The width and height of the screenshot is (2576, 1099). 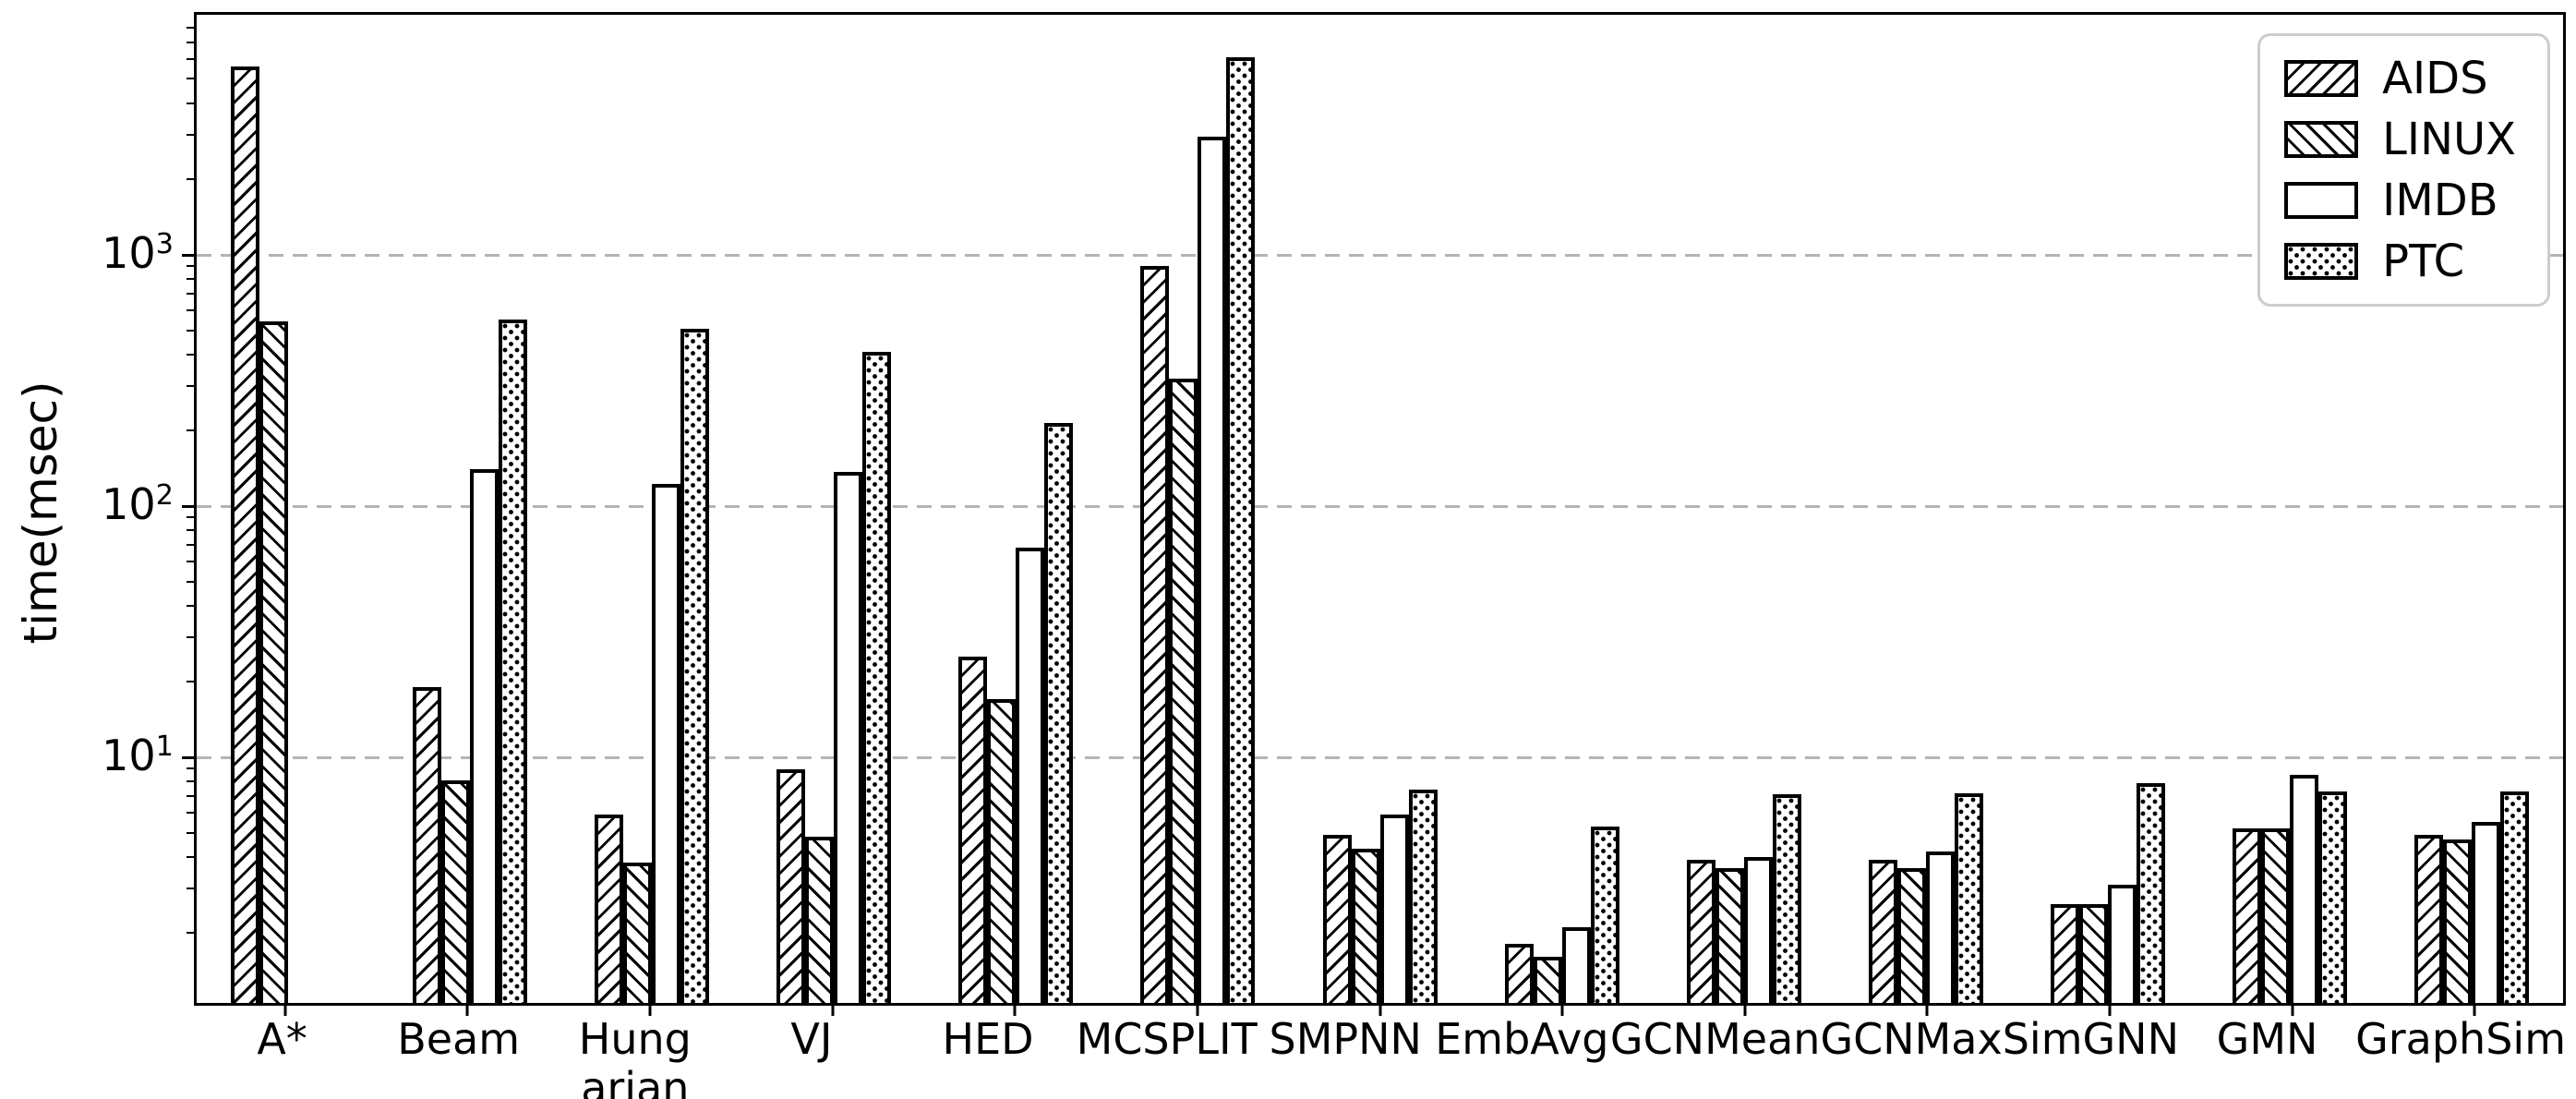 I want to click on legend-swatch-linux, so click(x=2321, y=140).